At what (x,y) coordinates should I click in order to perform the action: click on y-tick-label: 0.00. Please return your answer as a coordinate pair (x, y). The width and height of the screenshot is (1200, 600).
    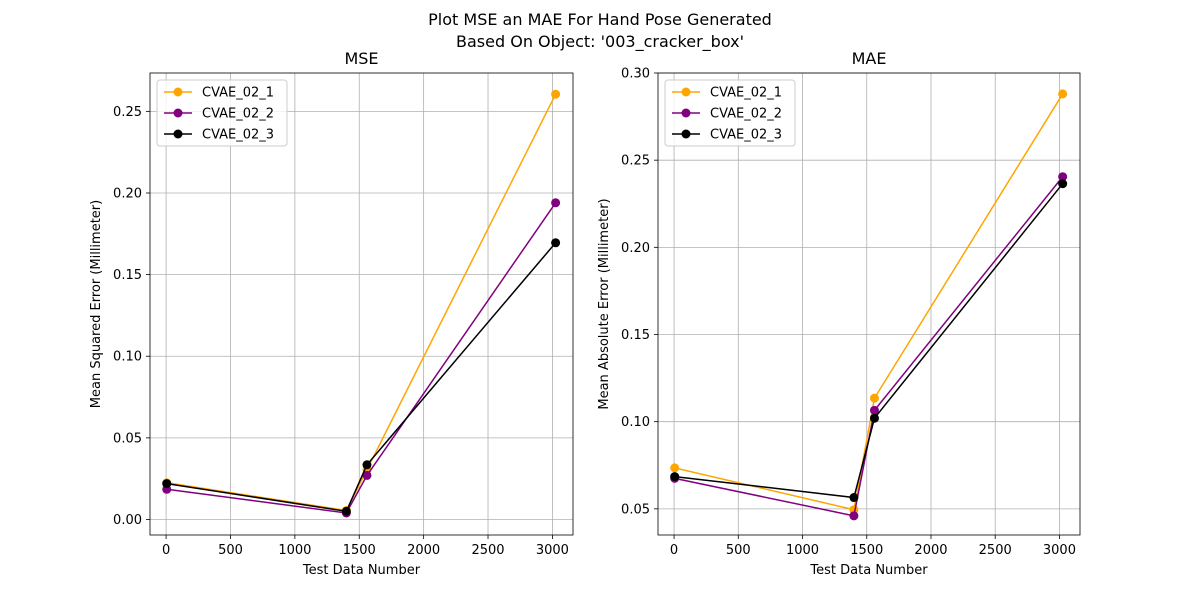
    Looking at the image, I should click on (127, 520).